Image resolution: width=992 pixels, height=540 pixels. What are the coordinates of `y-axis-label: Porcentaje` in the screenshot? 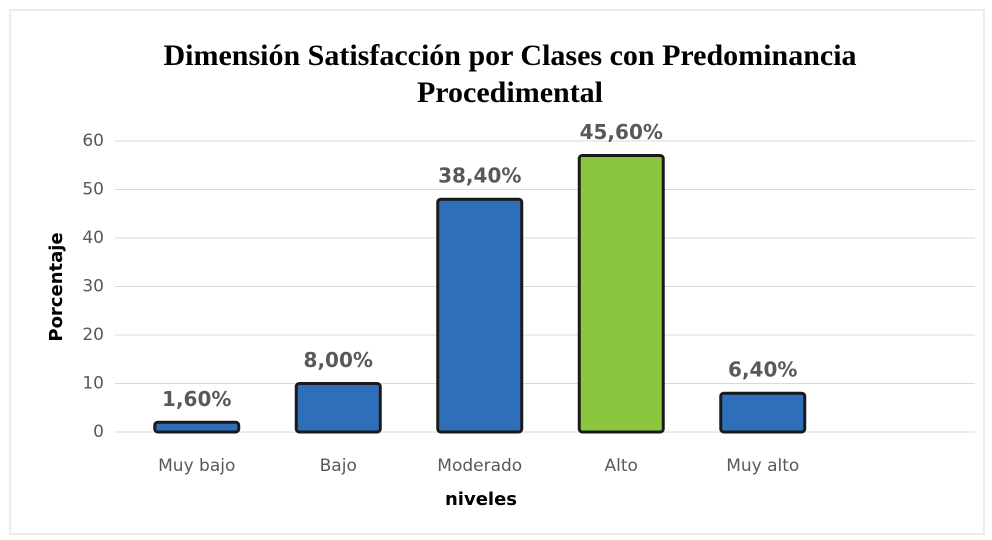 It's located at (56, 286).